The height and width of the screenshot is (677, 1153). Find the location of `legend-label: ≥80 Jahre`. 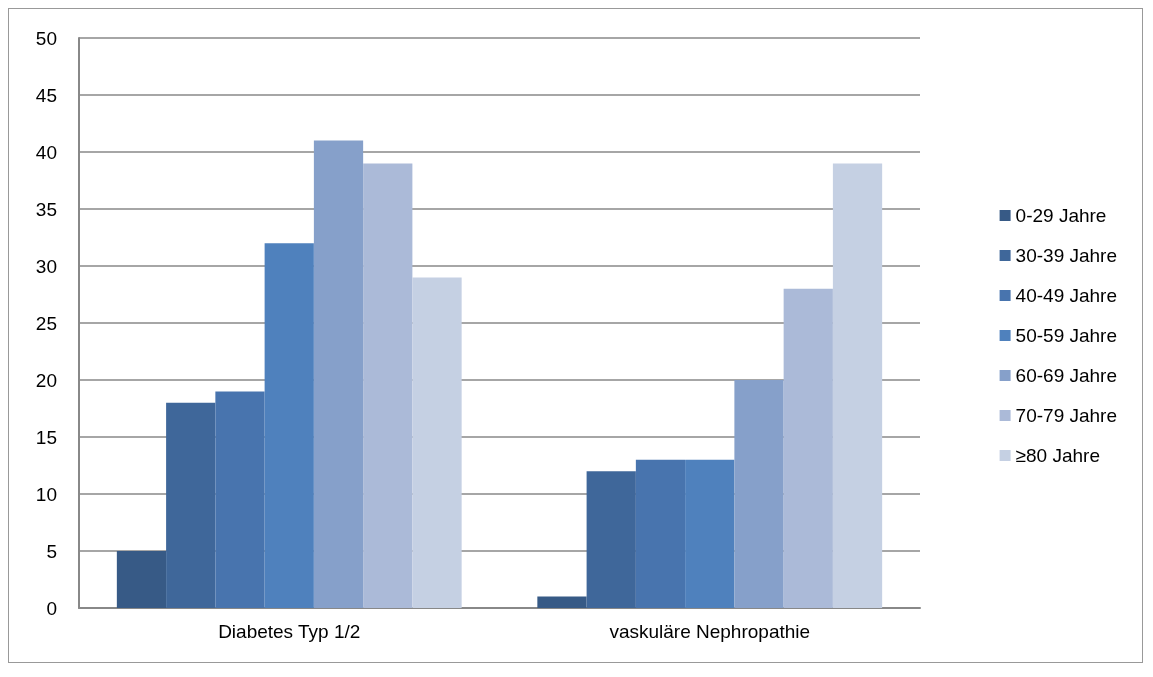

legend-label: ≥80 Jahre is located at coordinates (1057, 455).